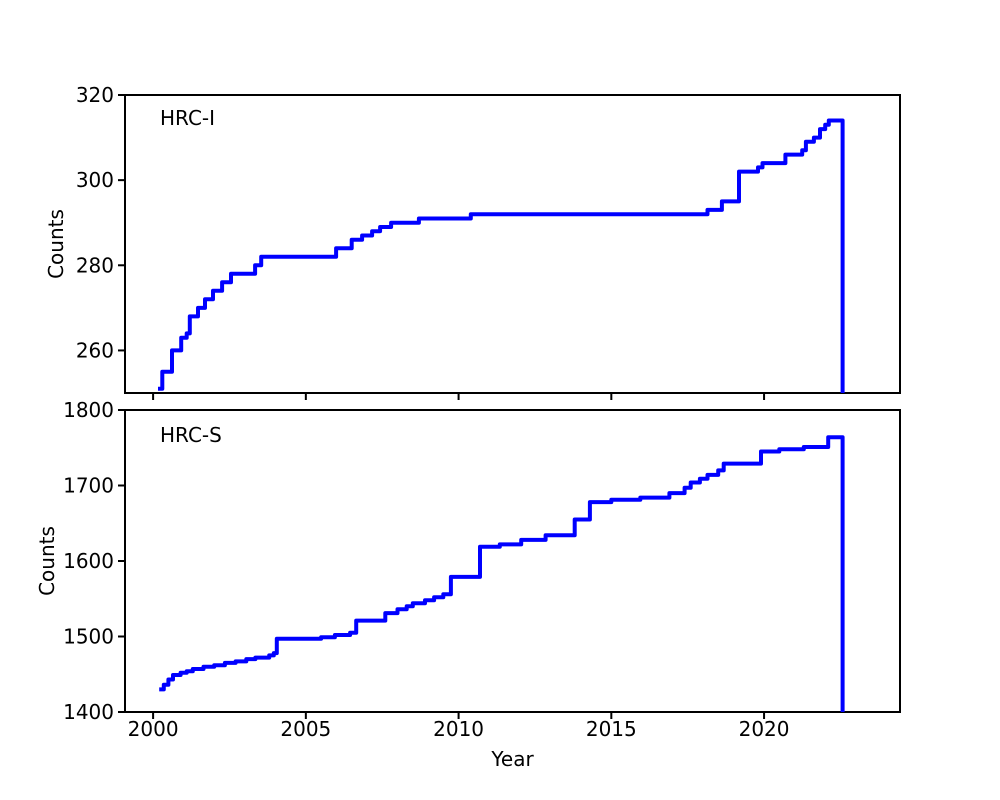  What do you see at coordinates (95, 350) in the screenshot?
I see `y-tick-label: 260` at bounding box center [95, 350].